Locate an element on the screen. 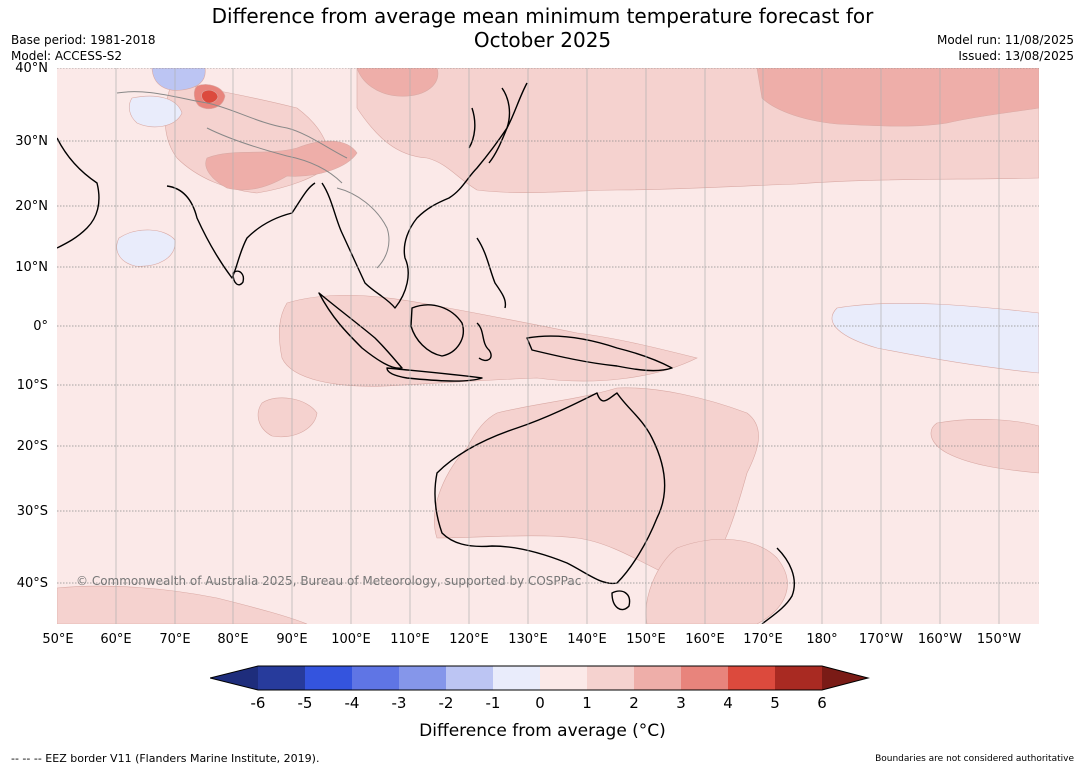  lat-label-10n: 10°N is located at coordinates (31, 267).